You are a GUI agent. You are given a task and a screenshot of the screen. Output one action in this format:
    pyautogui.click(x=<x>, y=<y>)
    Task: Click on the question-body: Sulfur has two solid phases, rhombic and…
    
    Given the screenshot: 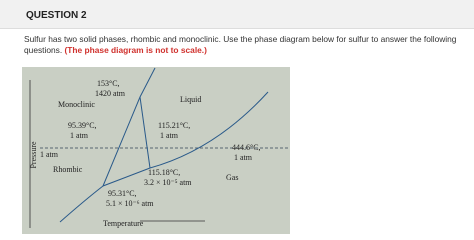 What is the action you would take?
    pyautogui.click(x=240, y=44)
    